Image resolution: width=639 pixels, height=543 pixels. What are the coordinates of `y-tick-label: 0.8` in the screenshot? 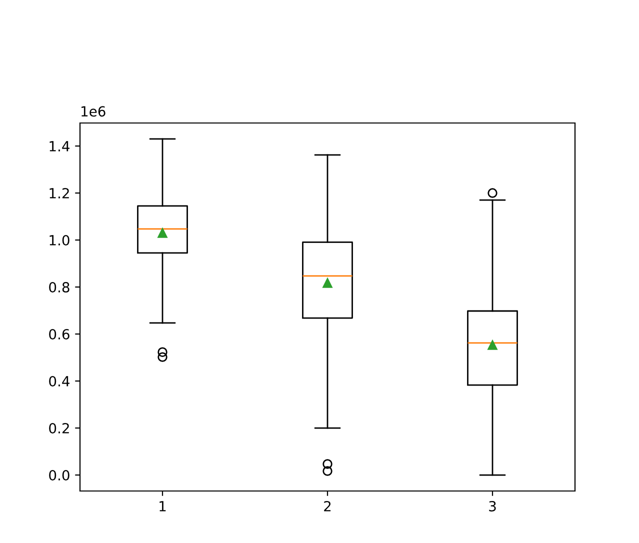 It's located at (59, 287).